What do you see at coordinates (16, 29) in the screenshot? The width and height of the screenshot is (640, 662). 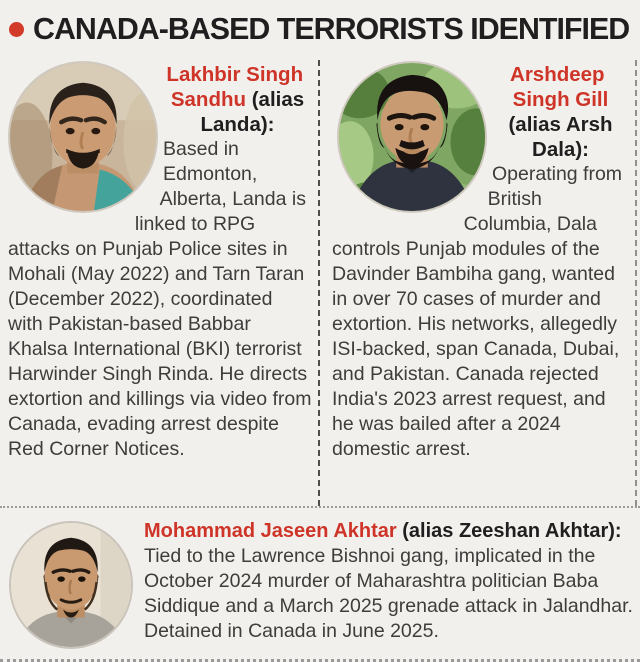 I see `red-bullet-icon` at bounding box center [16, 29].